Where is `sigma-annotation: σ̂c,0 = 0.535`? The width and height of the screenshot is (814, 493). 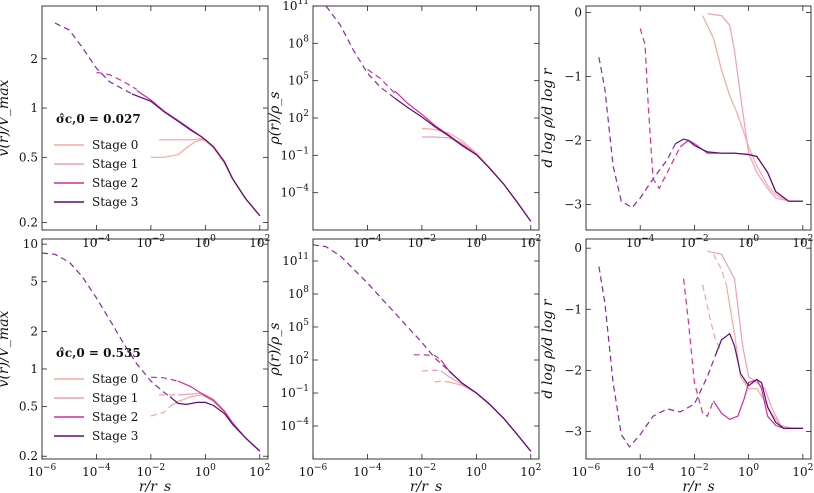 sigma-annotation: σ̂c,0 = 0.535 is located at coordinates (98, 353).